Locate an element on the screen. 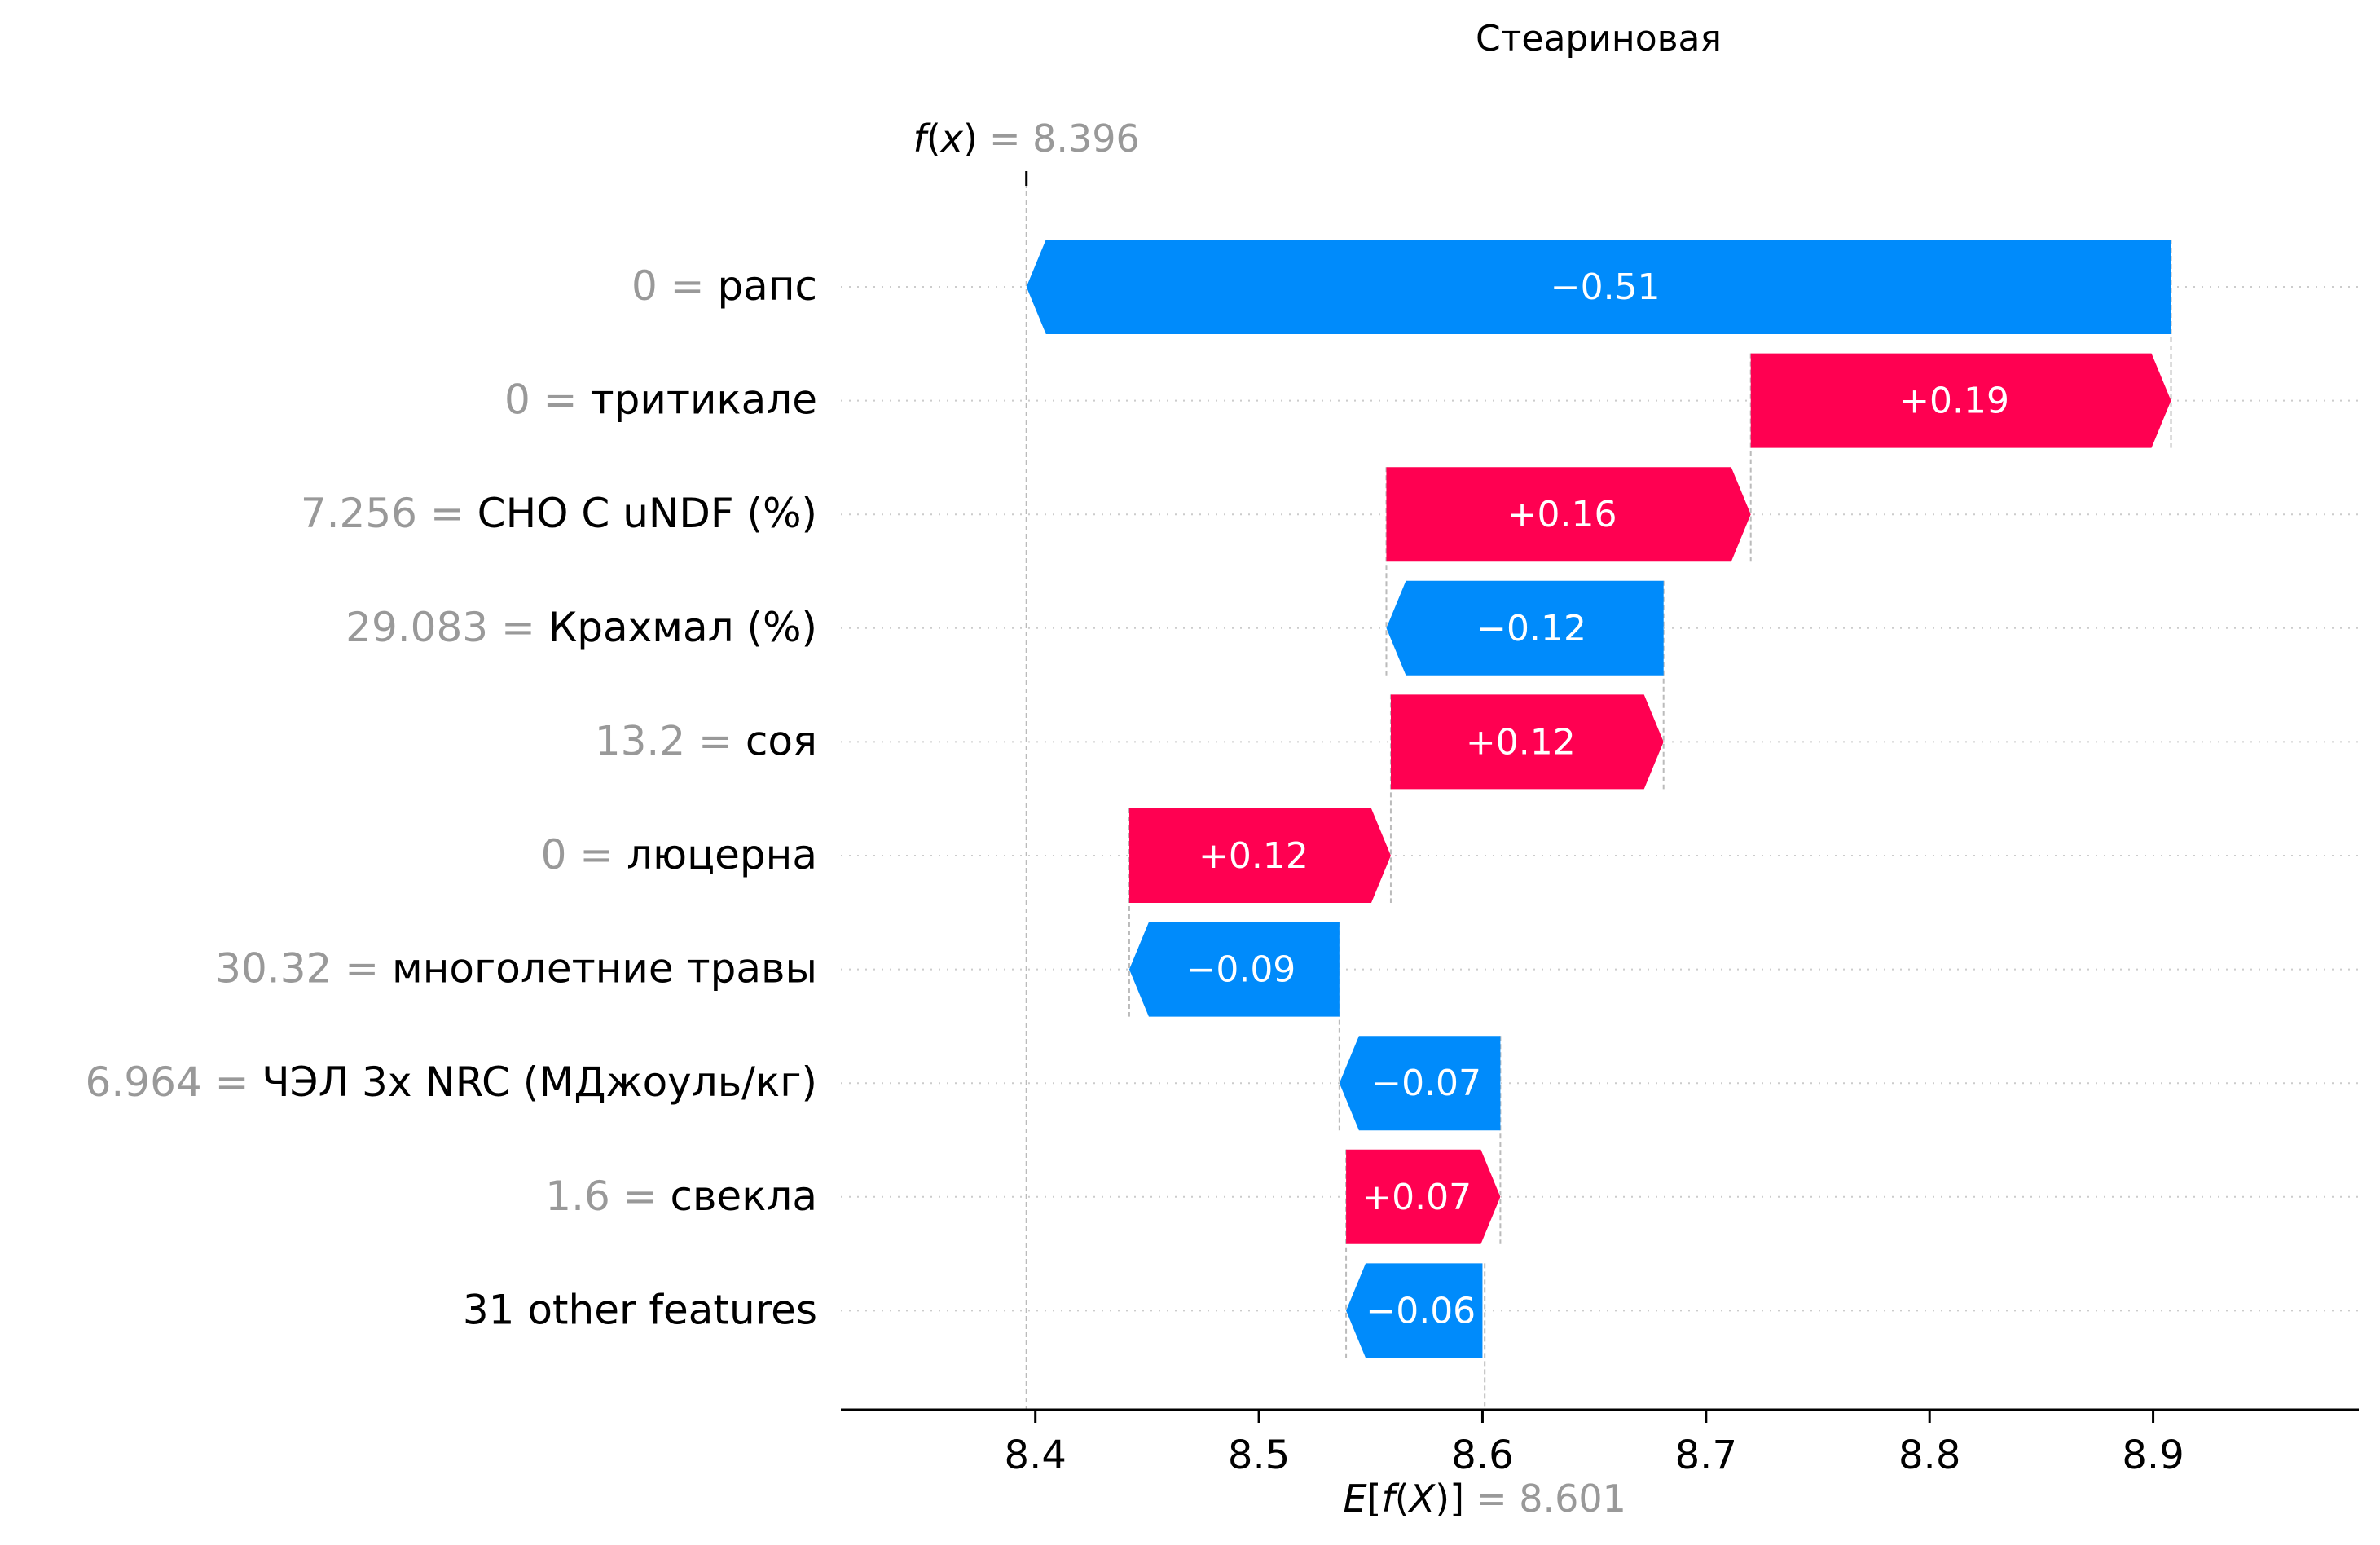 This screenshot has width=2380, height=1545. bar-value-label: −0.51 is located at coordinates (1606, 287).